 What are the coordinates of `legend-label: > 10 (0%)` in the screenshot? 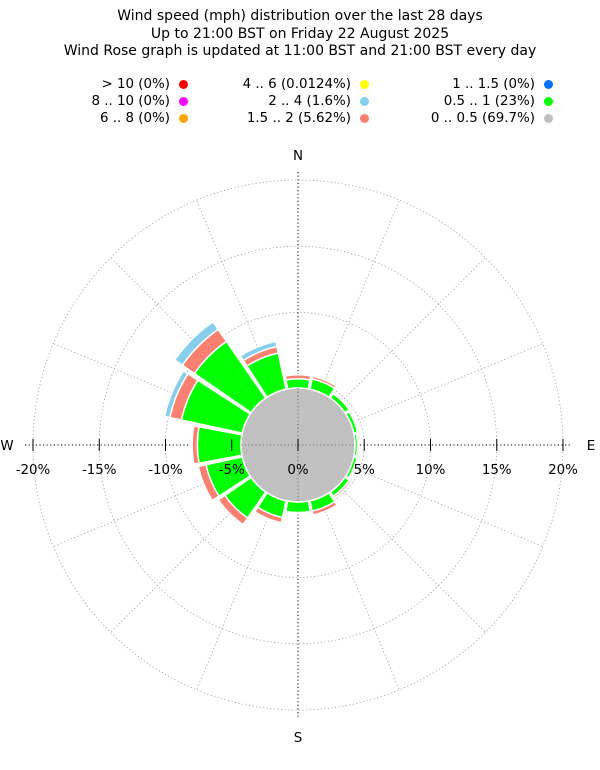 It's located at (135, 84).